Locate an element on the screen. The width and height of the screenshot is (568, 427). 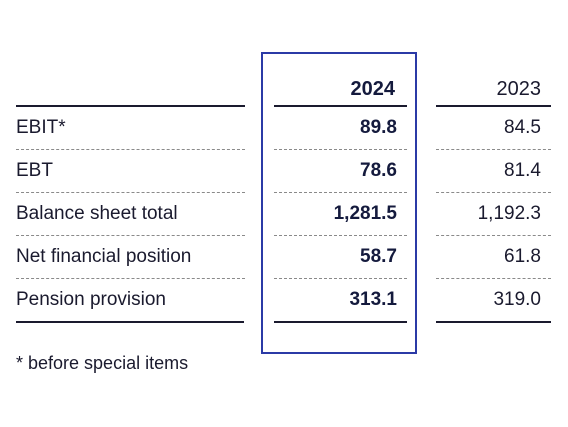
header-rule-previous is located at coordinates (493, 106).